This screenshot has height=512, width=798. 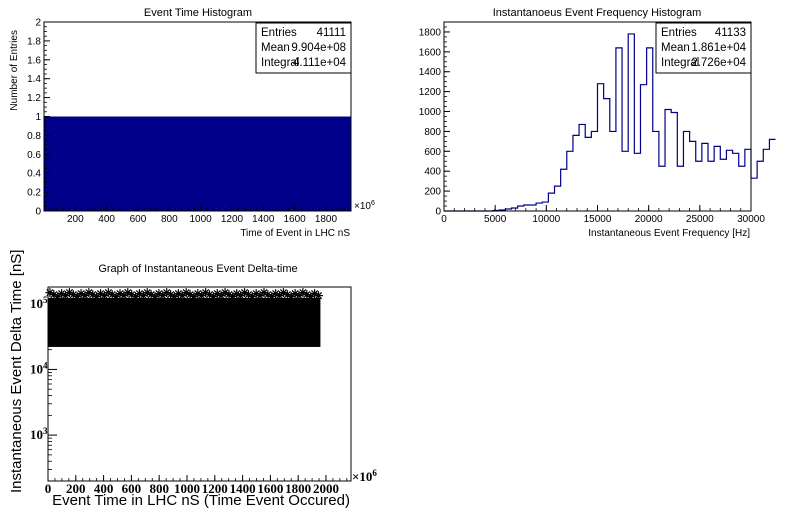 I want to click on chart1-y-tick-label: 2, so click(x=38, y=23).